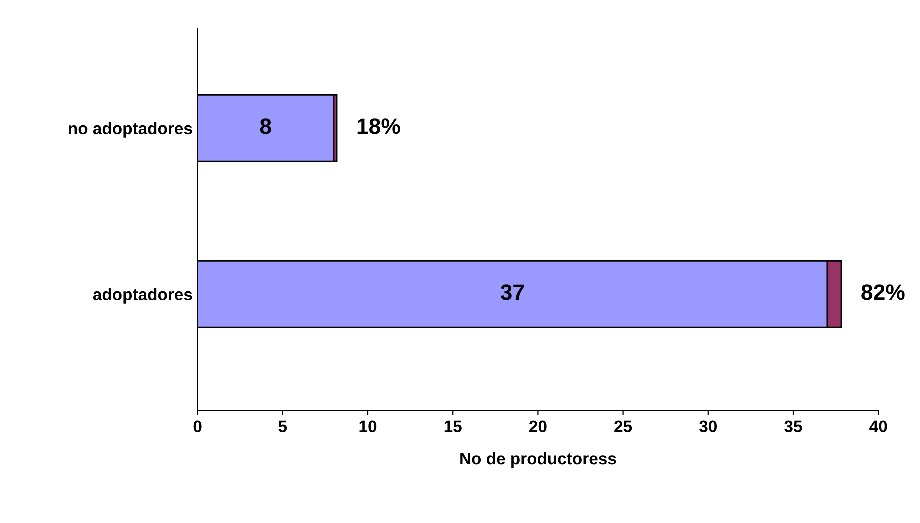  What do you see at coordinates (453, 426) in the screenshot?
I see `x-tick-label: 15` at bounding box center [453, 426].